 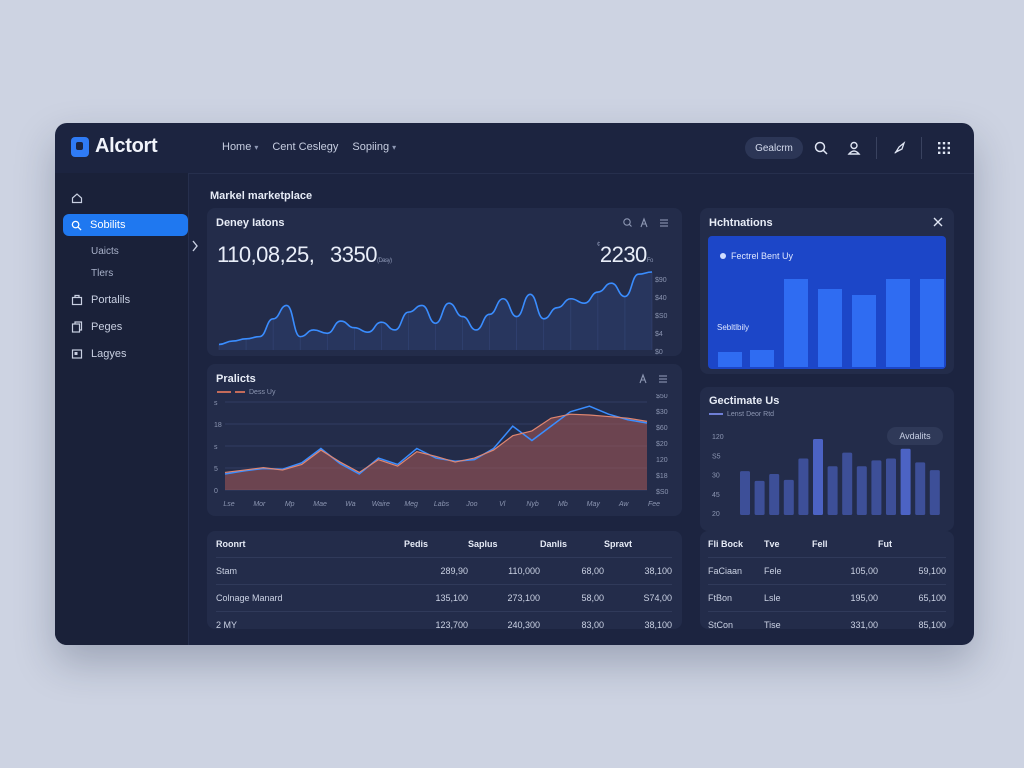 What do you see at coordinates (250, 223) in the screenshot?
I see `card-title: Deney Iatons` at bounding box center [250, 223].